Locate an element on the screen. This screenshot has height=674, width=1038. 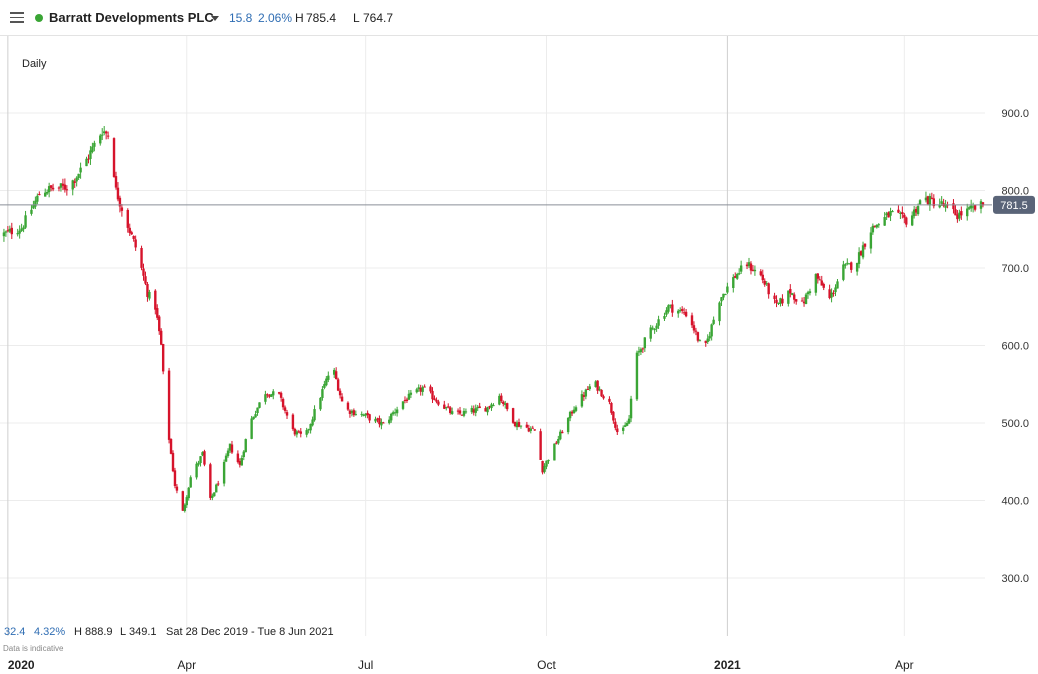
chart-interval: Daily is located at coordinates (34, 64).